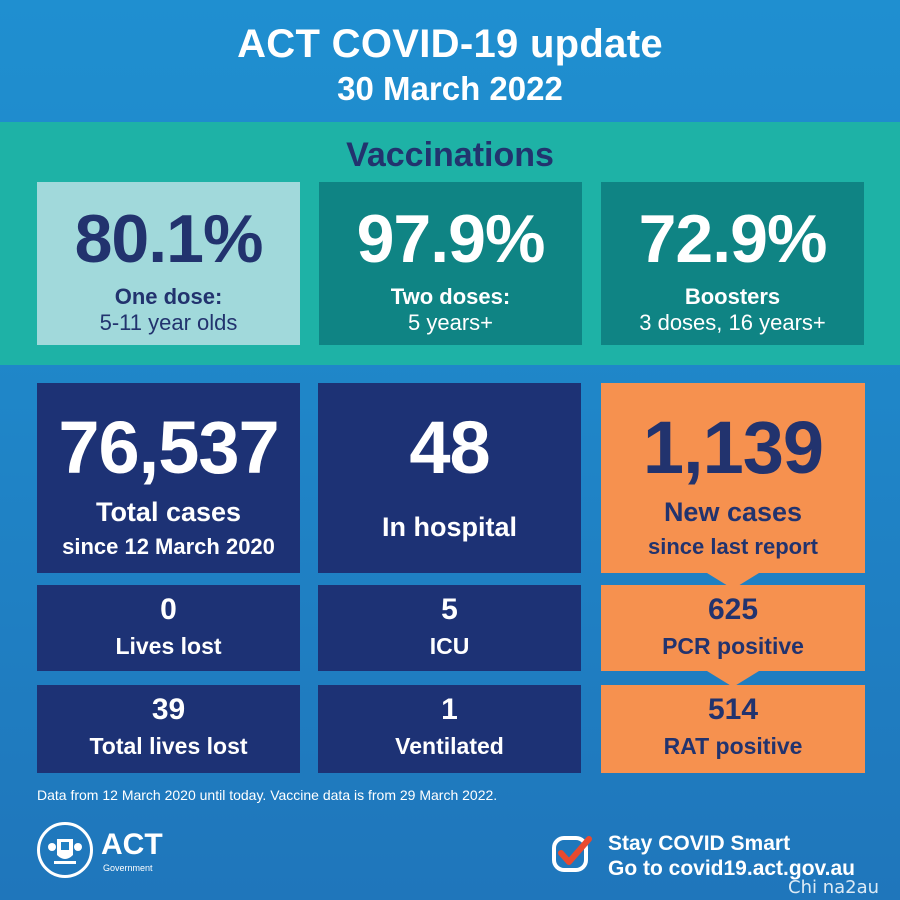  I want to click on rat-positive-label: RAT positive, so click(733, 746).